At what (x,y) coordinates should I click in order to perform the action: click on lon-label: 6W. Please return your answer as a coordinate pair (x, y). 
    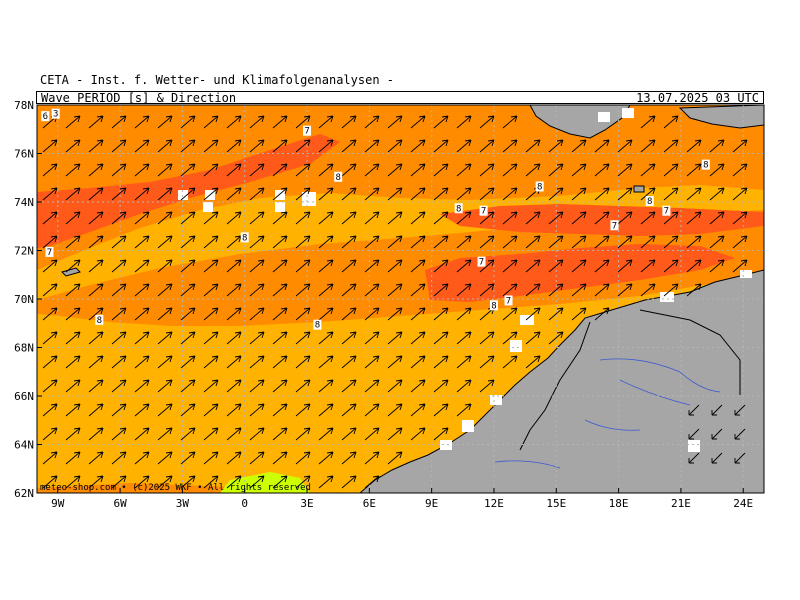
    Looking at the image, I should click on (120, 503).